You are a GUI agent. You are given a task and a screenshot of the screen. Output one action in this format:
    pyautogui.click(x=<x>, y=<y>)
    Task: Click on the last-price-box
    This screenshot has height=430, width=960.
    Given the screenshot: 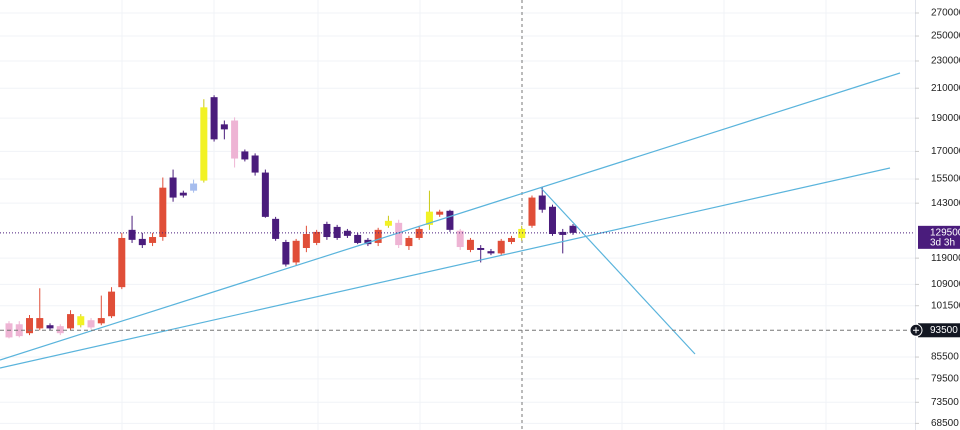 What is the action you would take?
    pyautogui.click(x=939, y=237)
    